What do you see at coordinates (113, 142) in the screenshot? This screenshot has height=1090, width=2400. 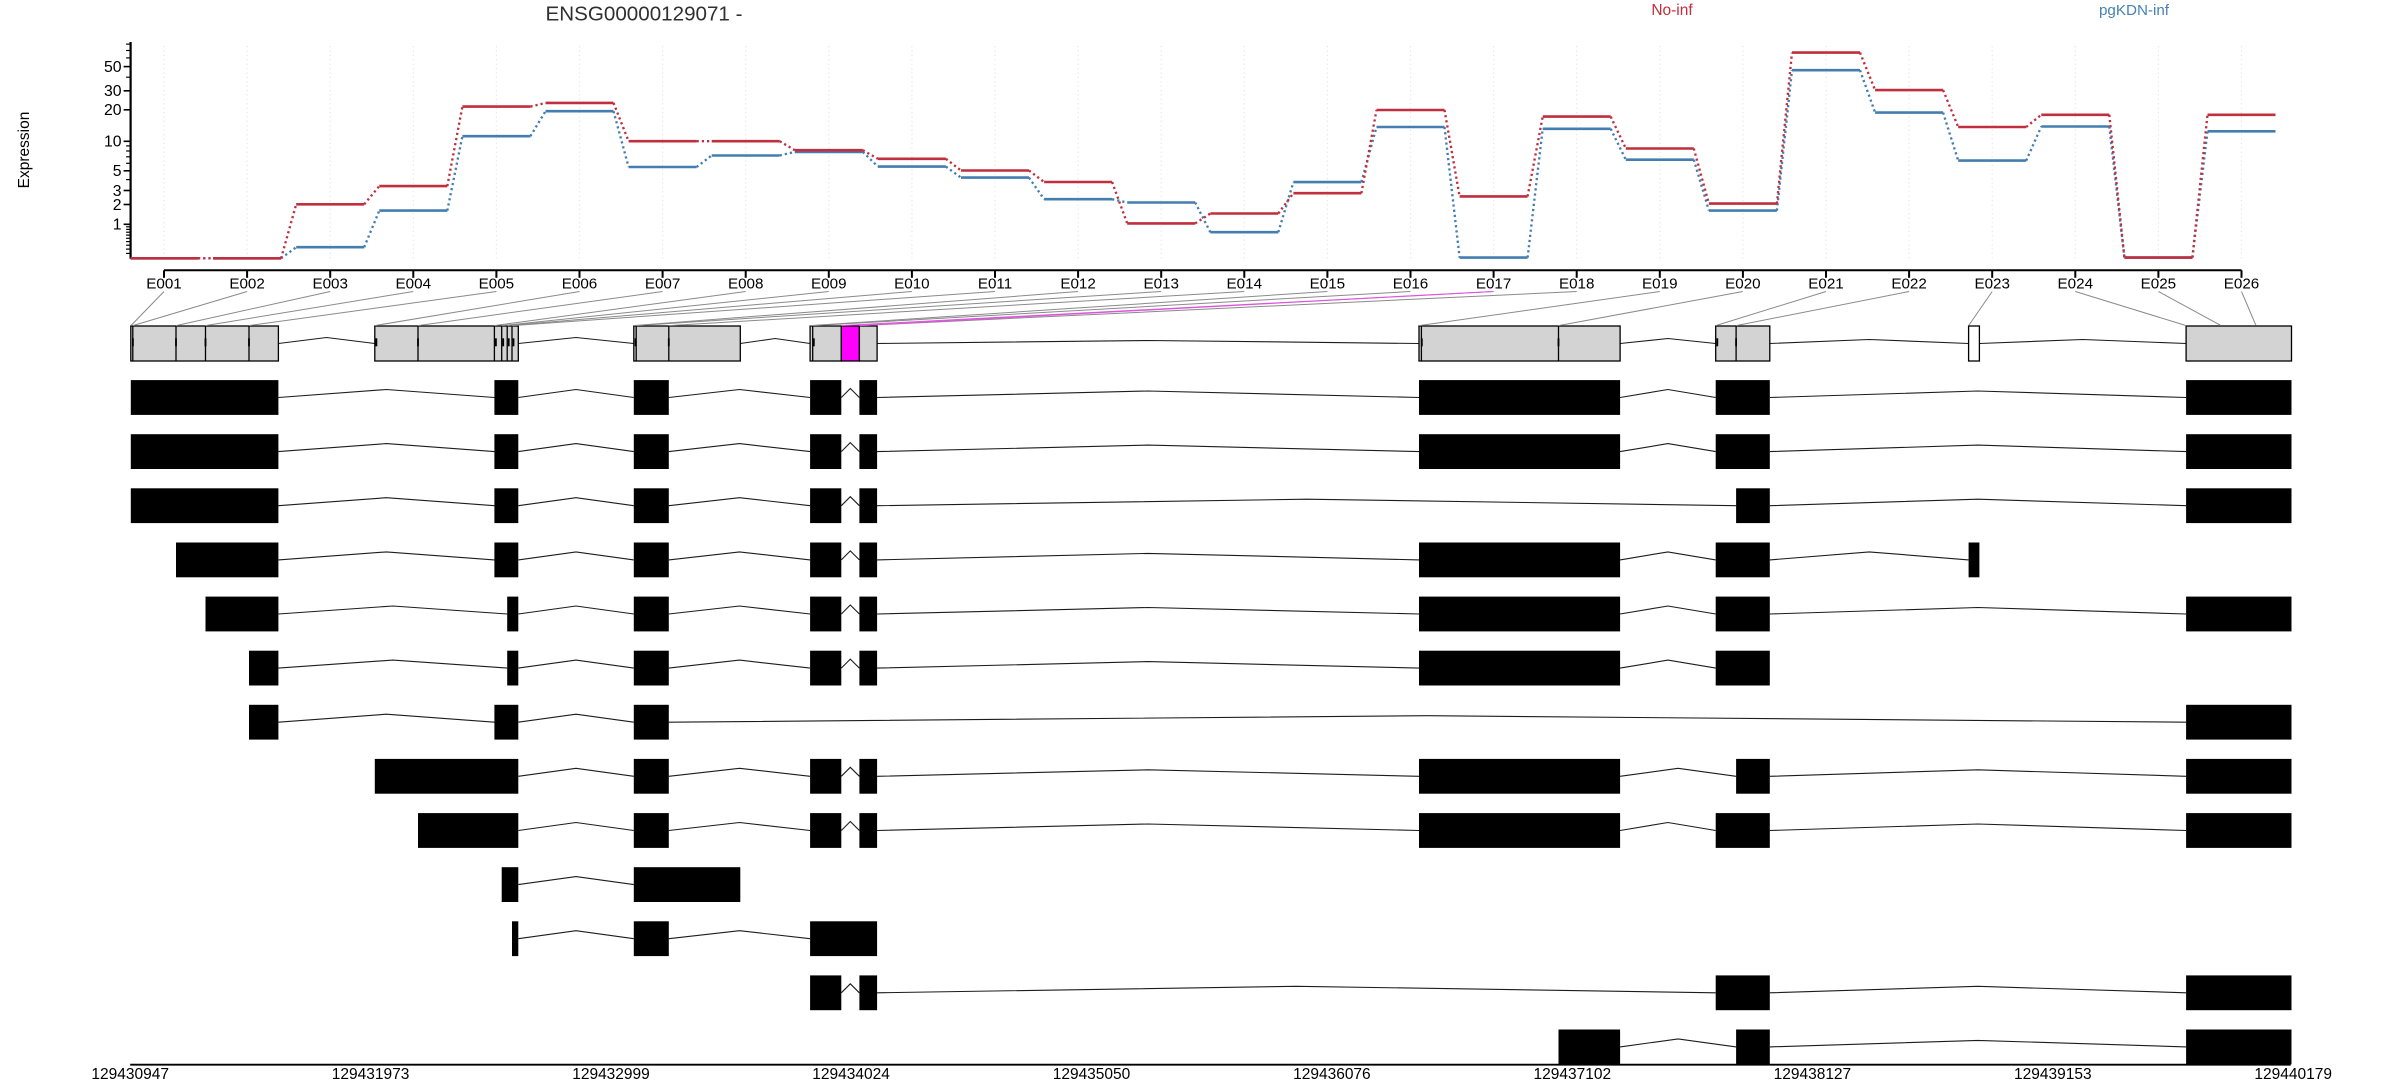 I see `svg-text: 10` at bounding box center [113, 142].